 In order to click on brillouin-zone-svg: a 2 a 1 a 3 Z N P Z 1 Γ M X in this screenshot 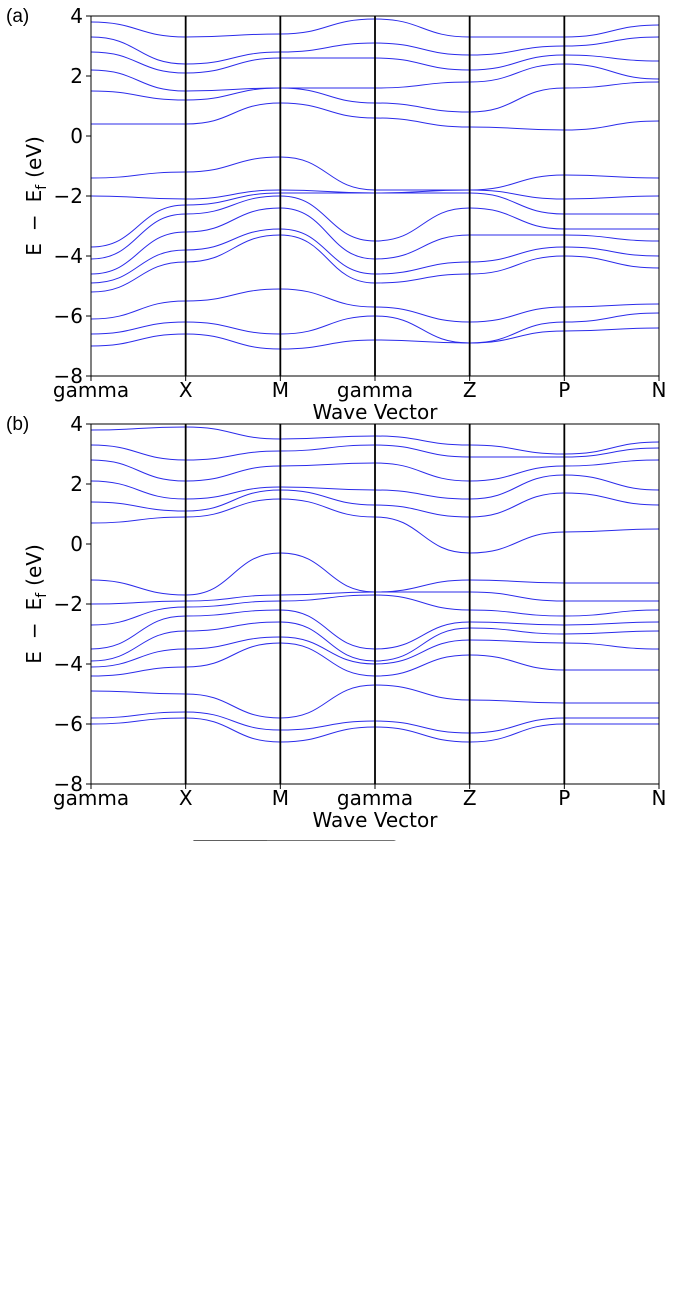, I will do `click(310, 687)`.